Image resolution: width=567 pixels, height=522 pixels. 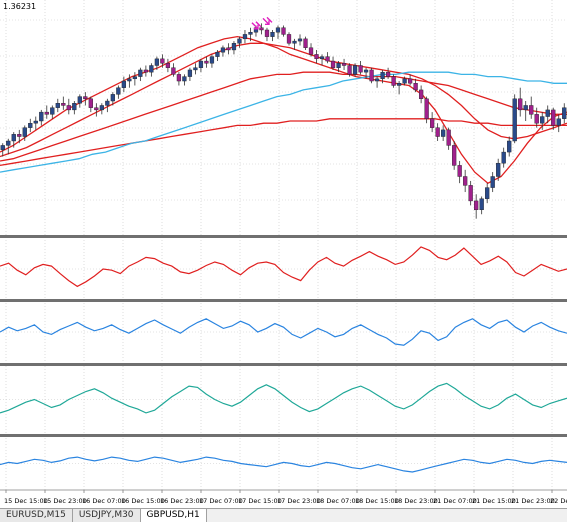 What do you see at coordinates (106, 515) in the screenshot?
I see `tab-usdjpy-m30: USDJPY,M30` at bounding box center [106, 515].